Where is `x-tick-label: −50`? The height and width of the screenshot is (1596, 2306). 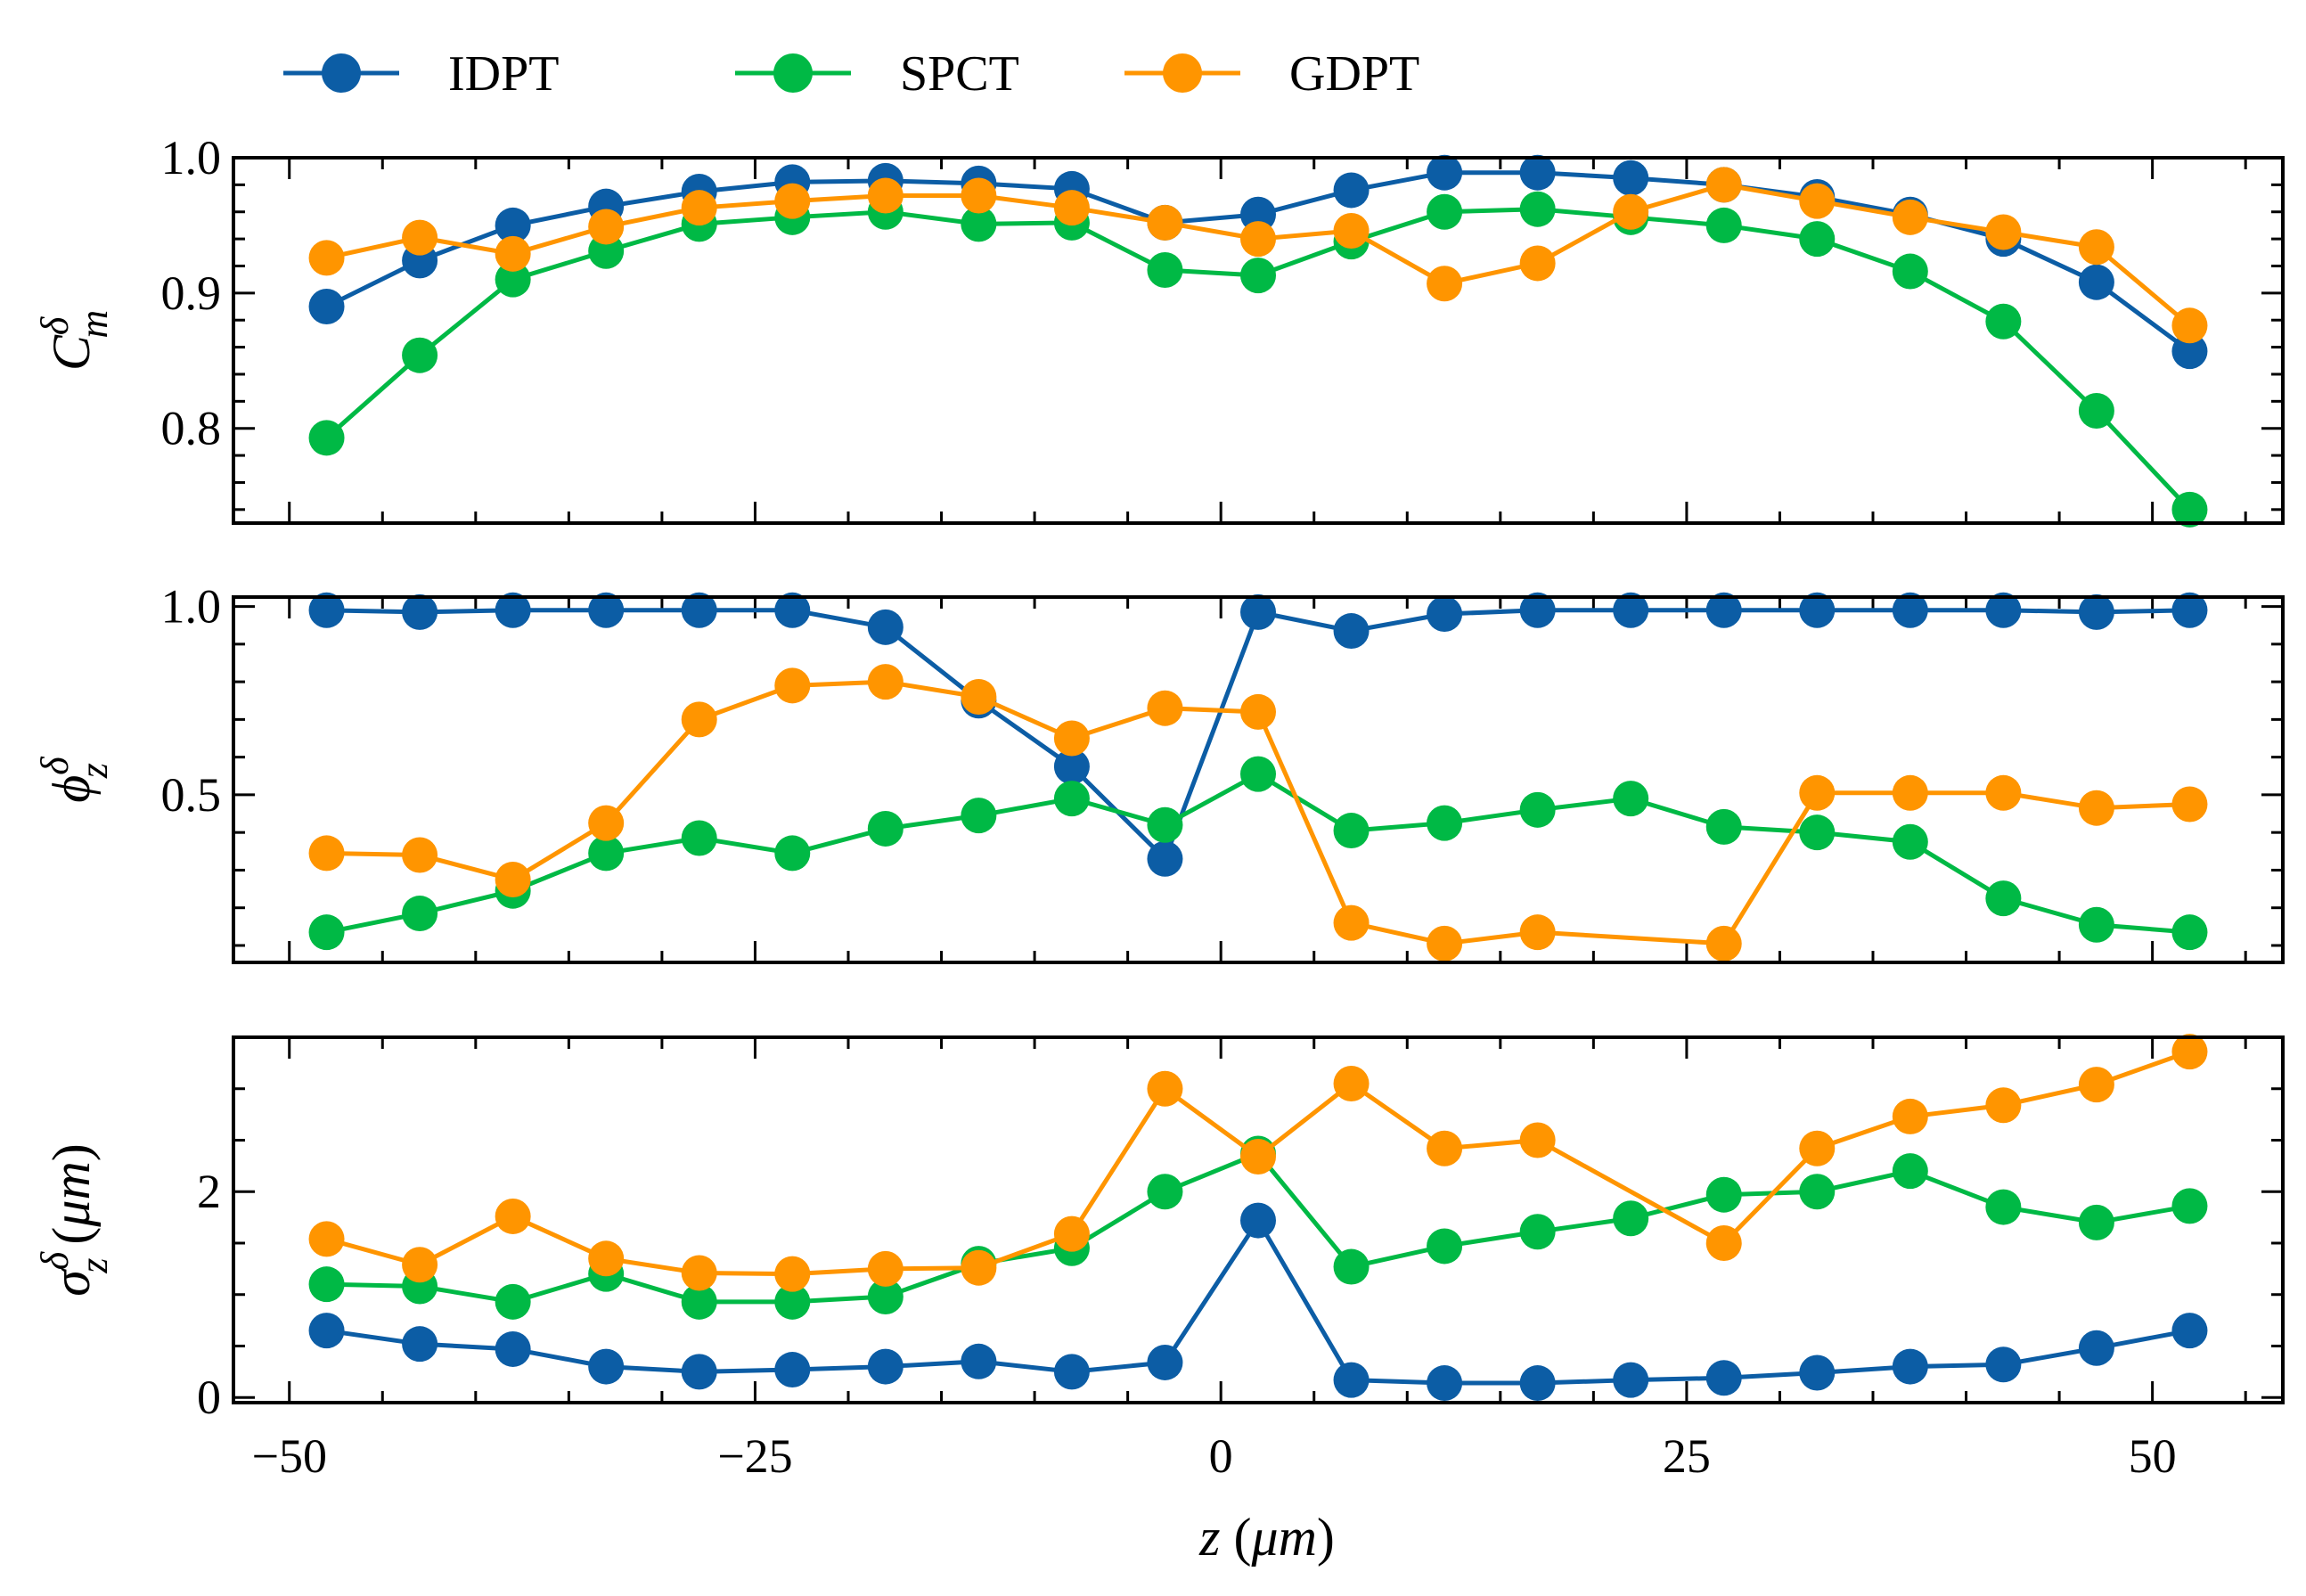
x-tick-label: −50 is located at coordinates (288, 1456).